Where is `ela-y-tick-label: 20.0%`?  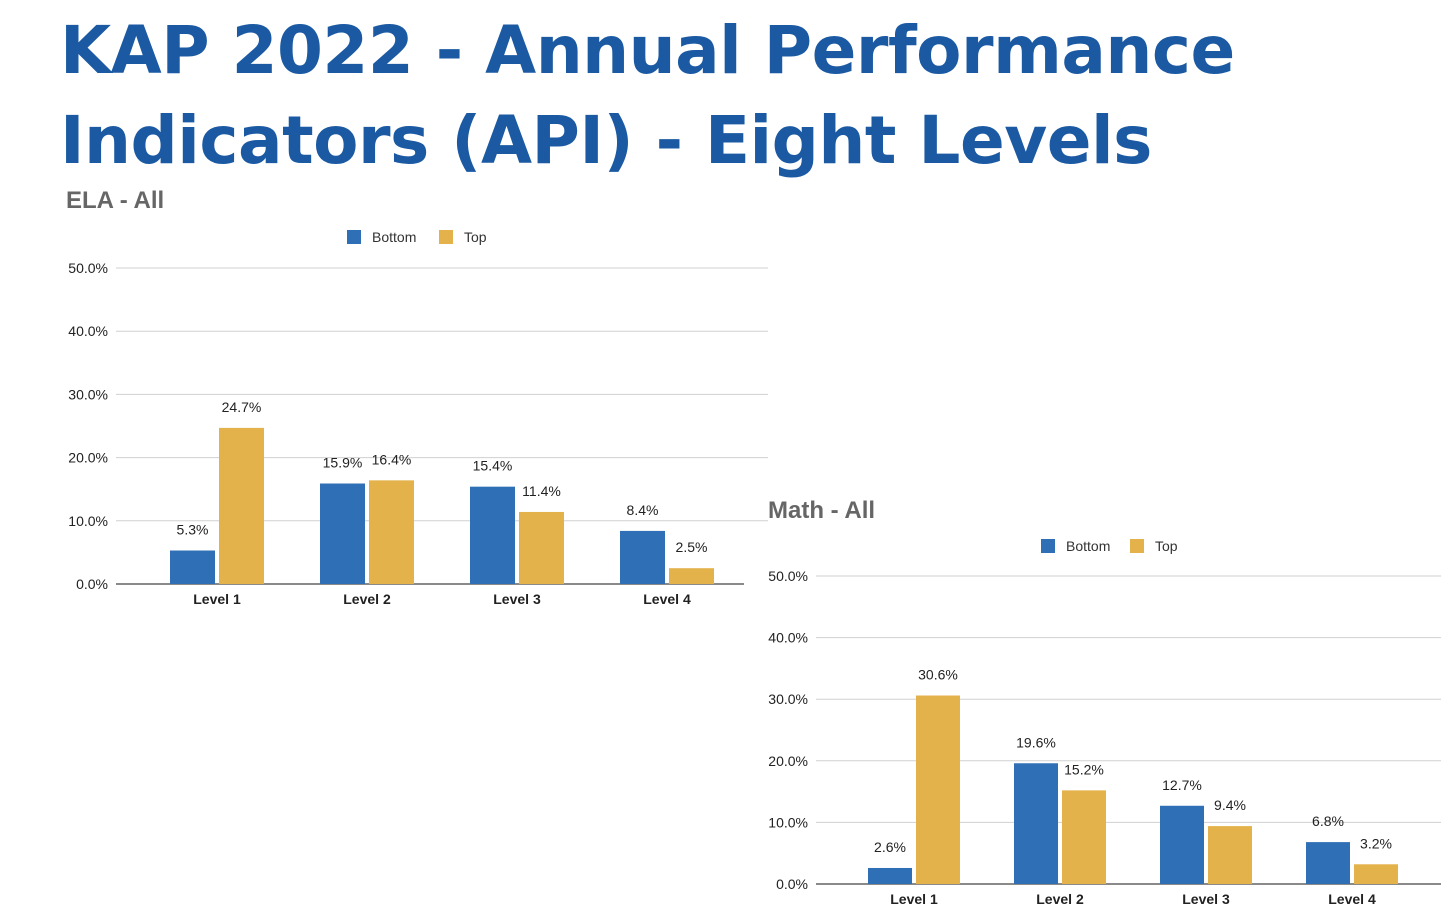 ela-y-tick-label: 20.0% is located at coordinates (88, 458).